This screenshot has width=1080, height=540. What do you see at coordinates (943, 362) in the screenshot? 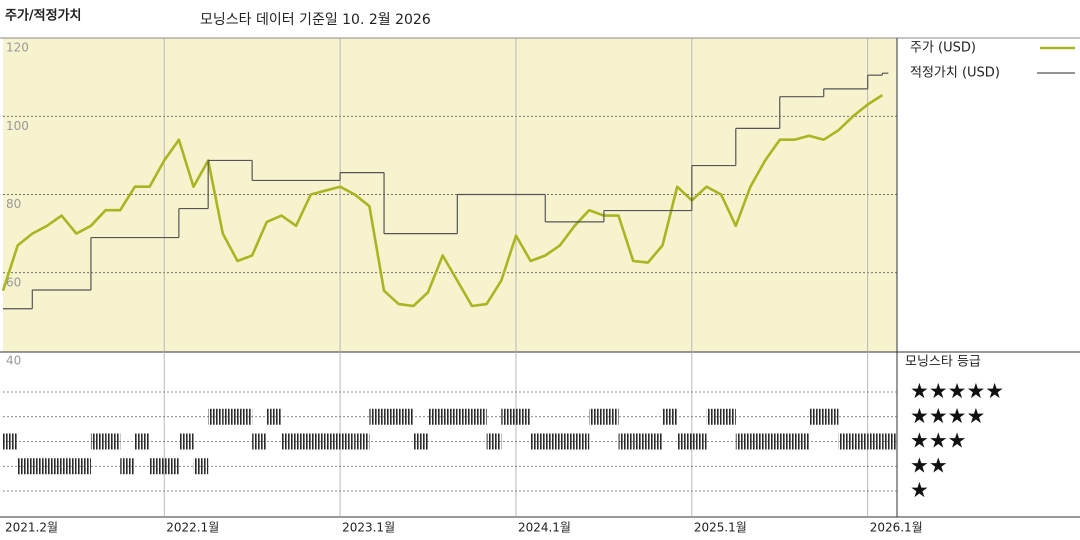
I see `rating-title: 모닝스타 등급` at bounding box center [943, 362].